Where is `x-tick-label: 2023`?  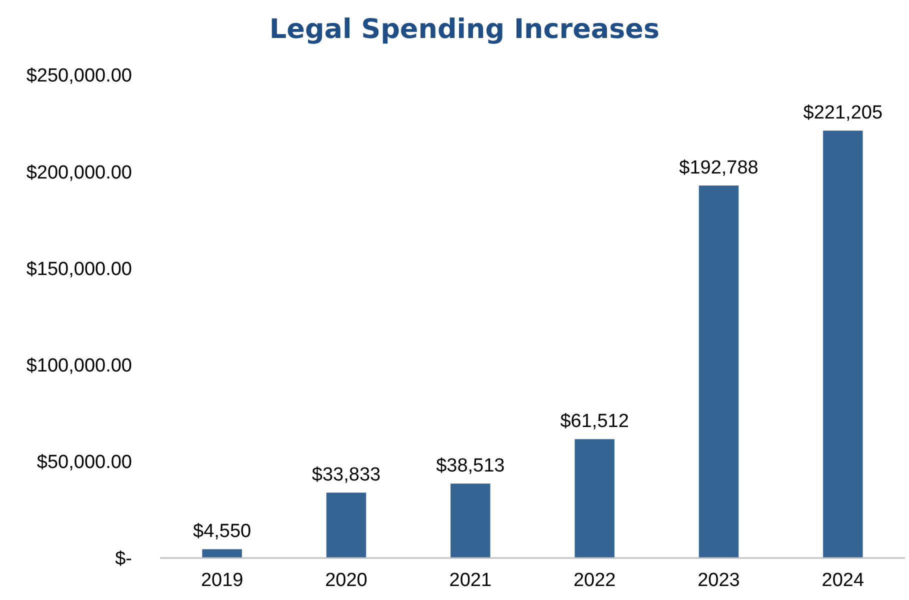
x-tick-label: 2023 is located at coordinates (719, 580).